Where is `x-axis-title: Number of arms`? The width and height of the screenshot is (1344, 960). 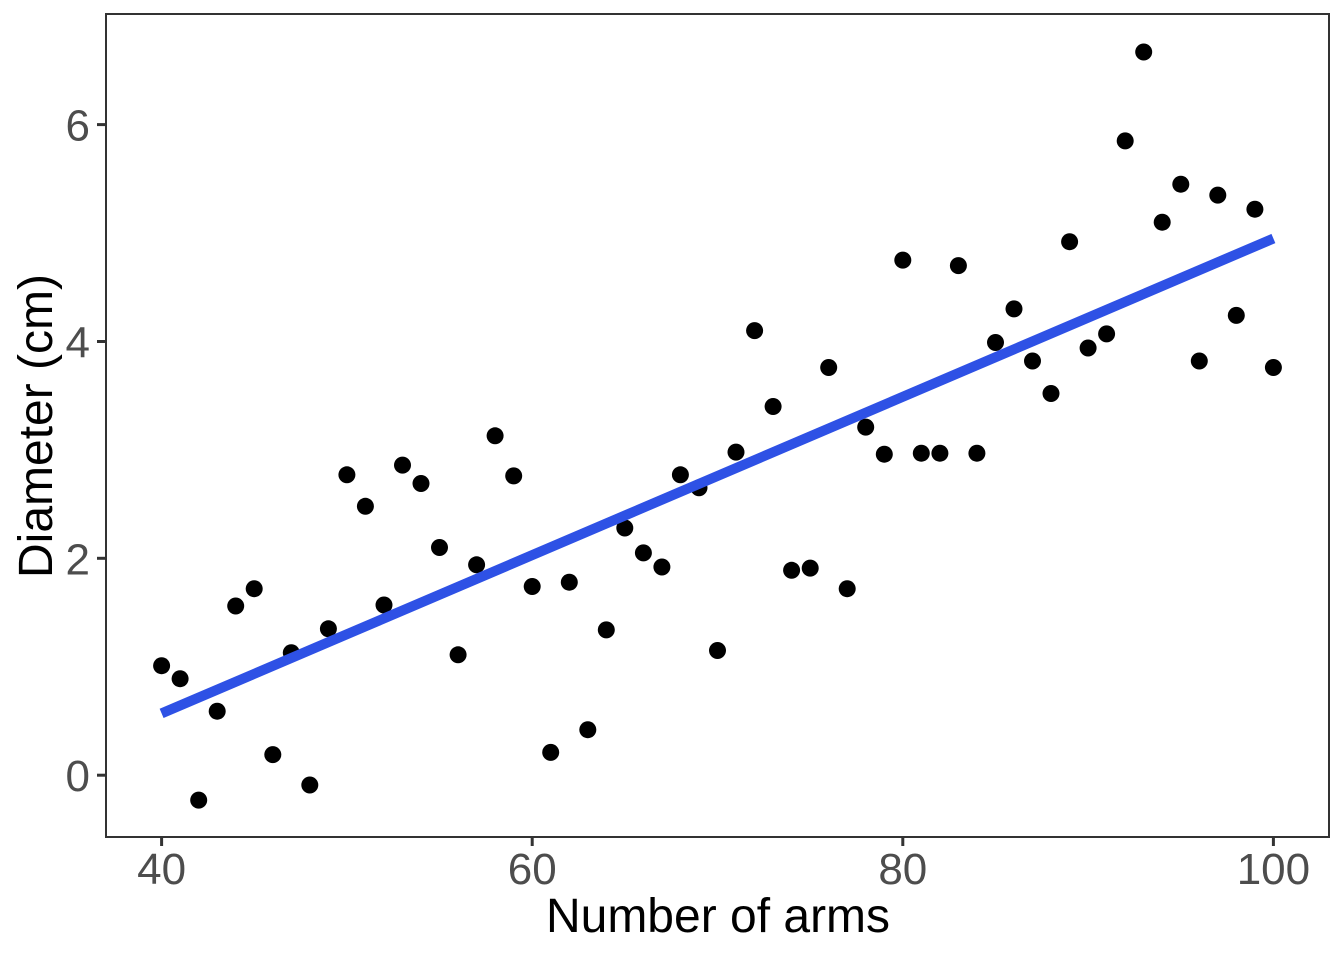
x-axis-title: Number of arms is located at coordinates (718, 916).